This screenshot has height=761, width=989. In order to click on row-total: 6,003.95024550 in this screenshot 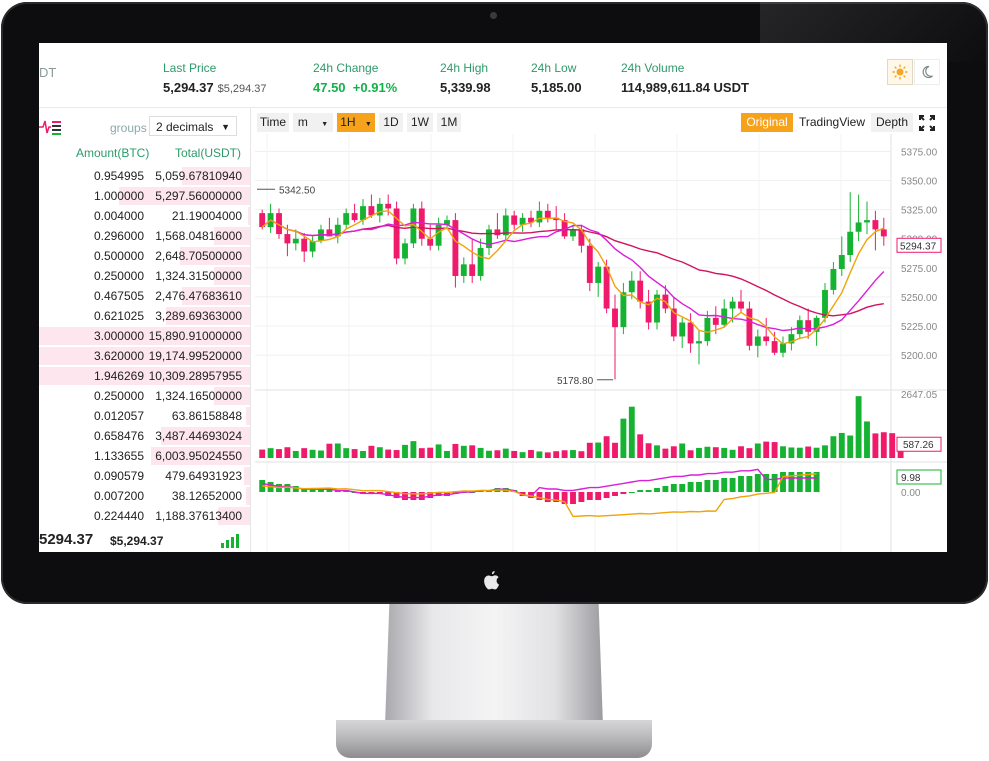, I will do `click(198, 456)`.